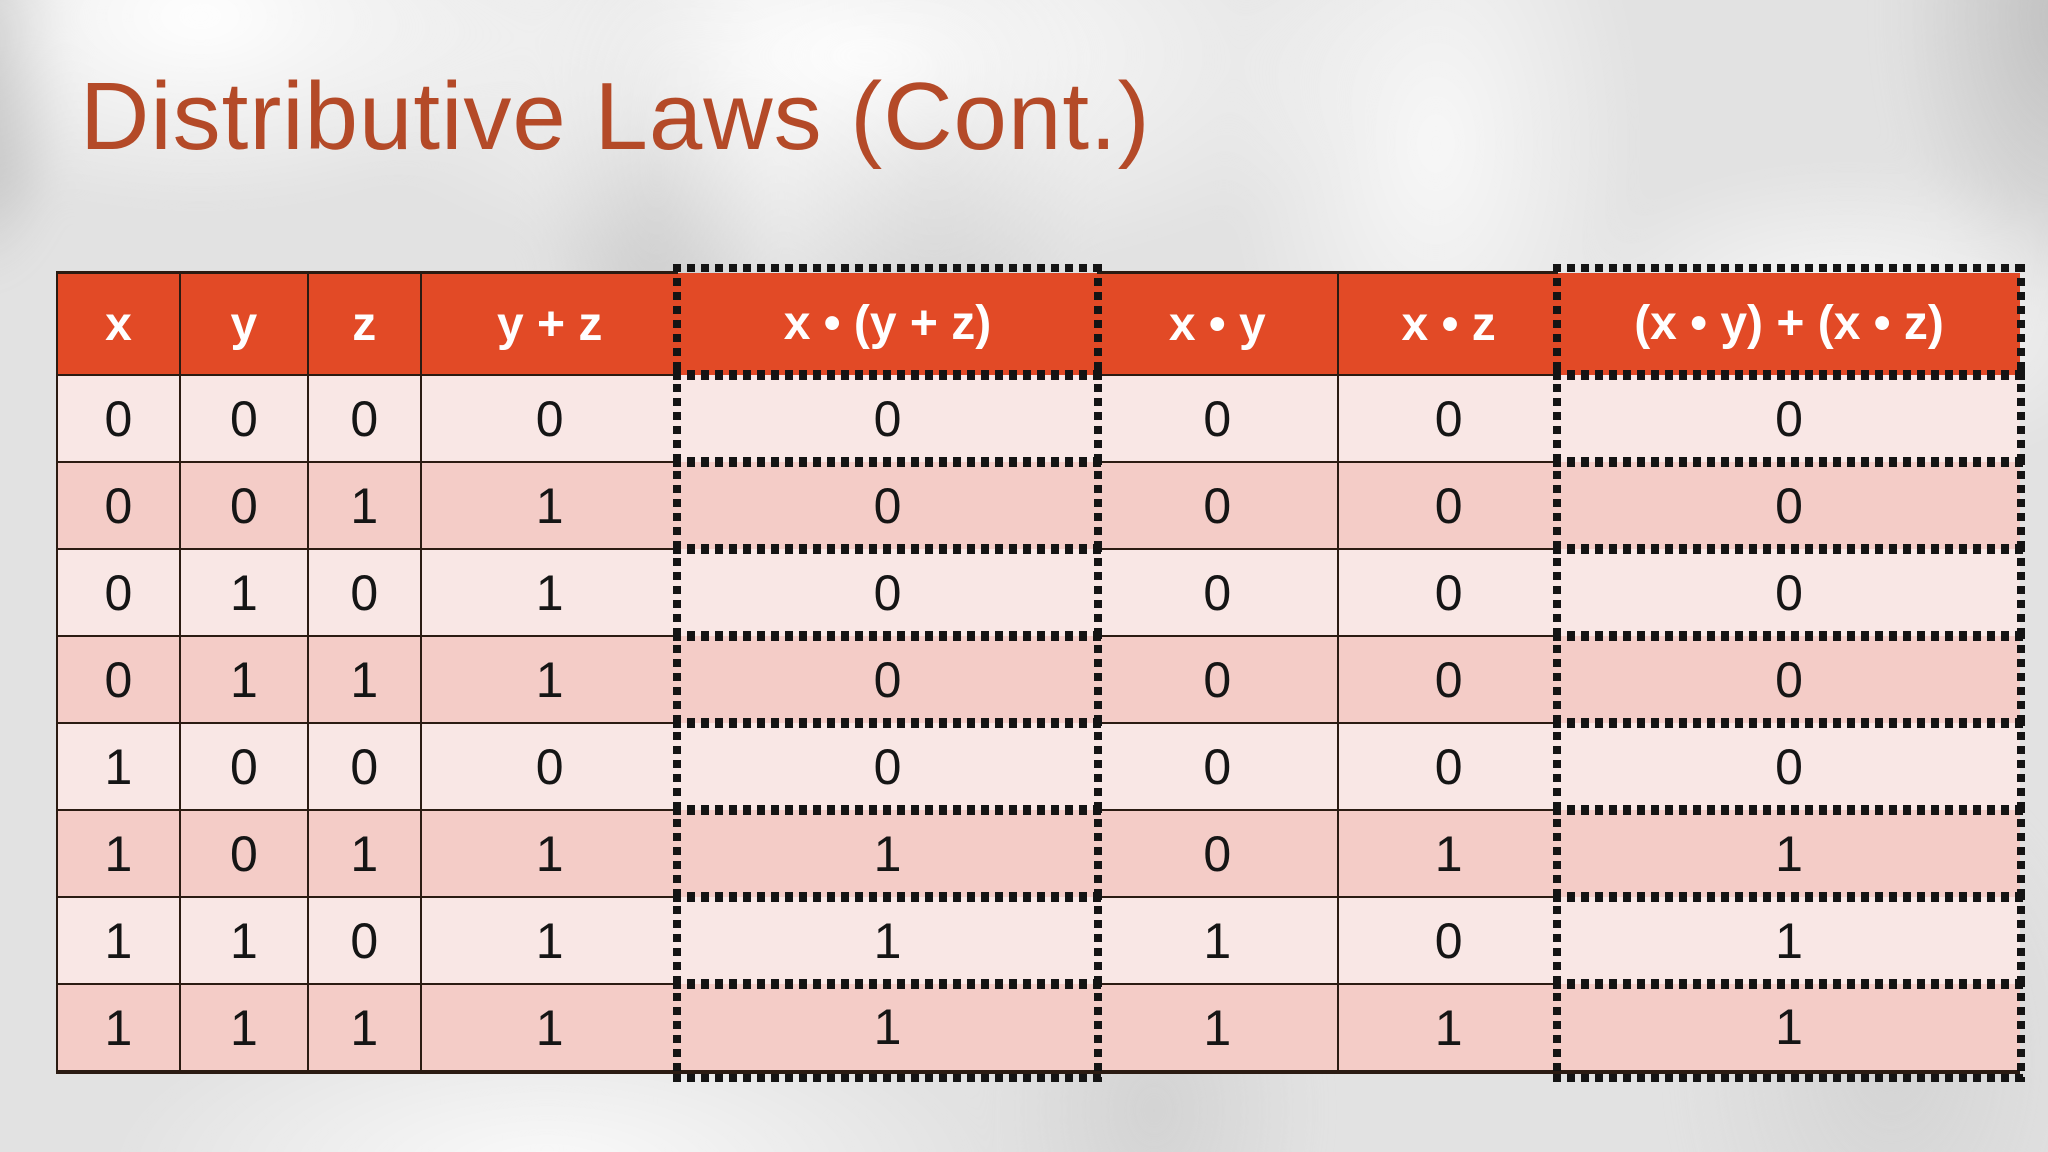 This screenshot has height=1152, width=2048. I want to click on column-header: x • z, so click(1448, 323).